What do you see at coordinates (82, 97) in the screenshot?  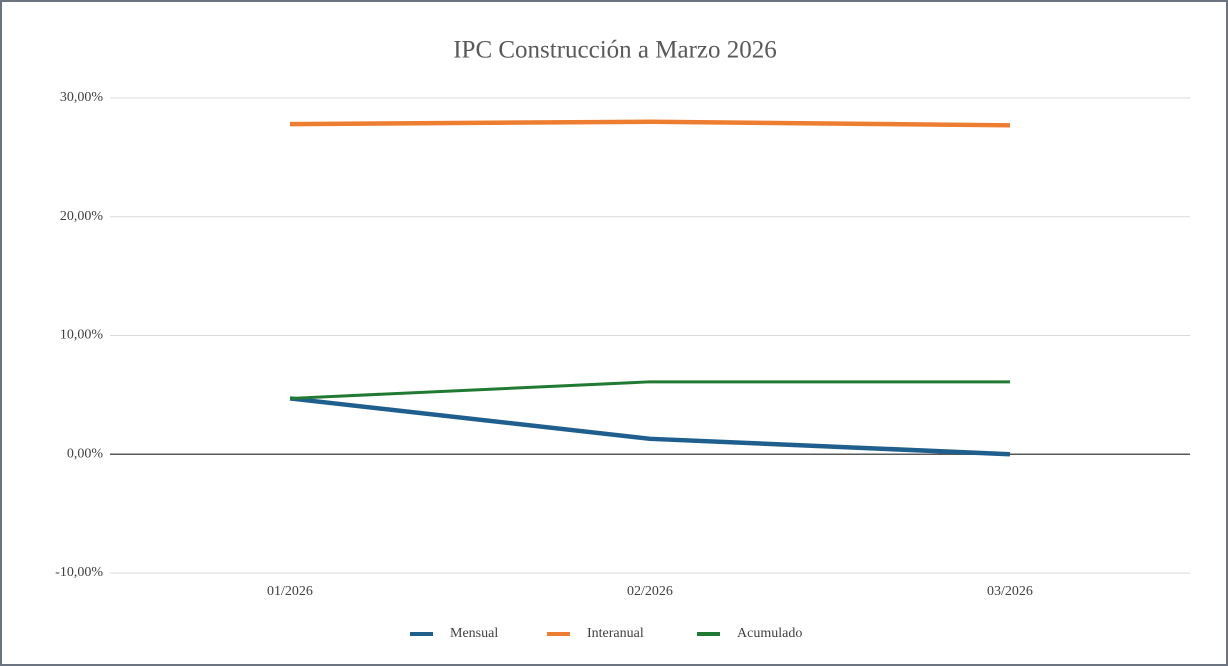 I see `y-tick-label: 30,00%` at bounding box center [82, 97].